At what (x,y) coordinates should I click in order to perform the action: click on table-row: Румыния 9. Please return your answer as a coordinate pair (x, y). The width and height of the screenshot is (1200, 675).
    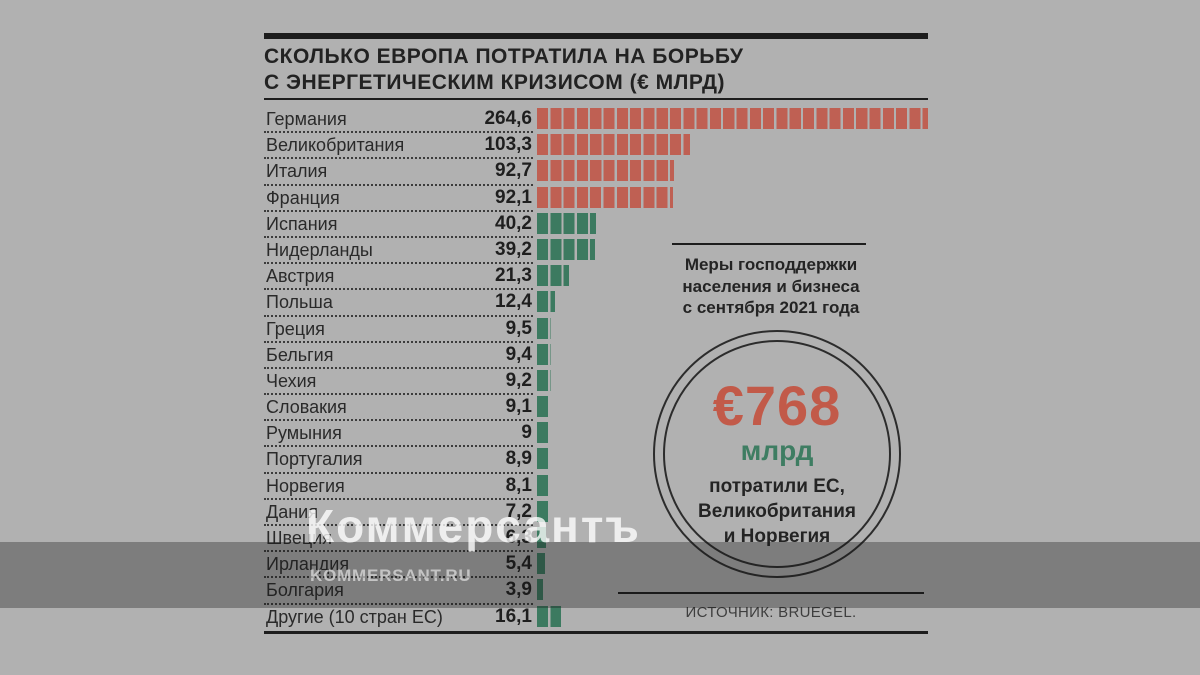
    Looking at the image, I should click on (596, 434).